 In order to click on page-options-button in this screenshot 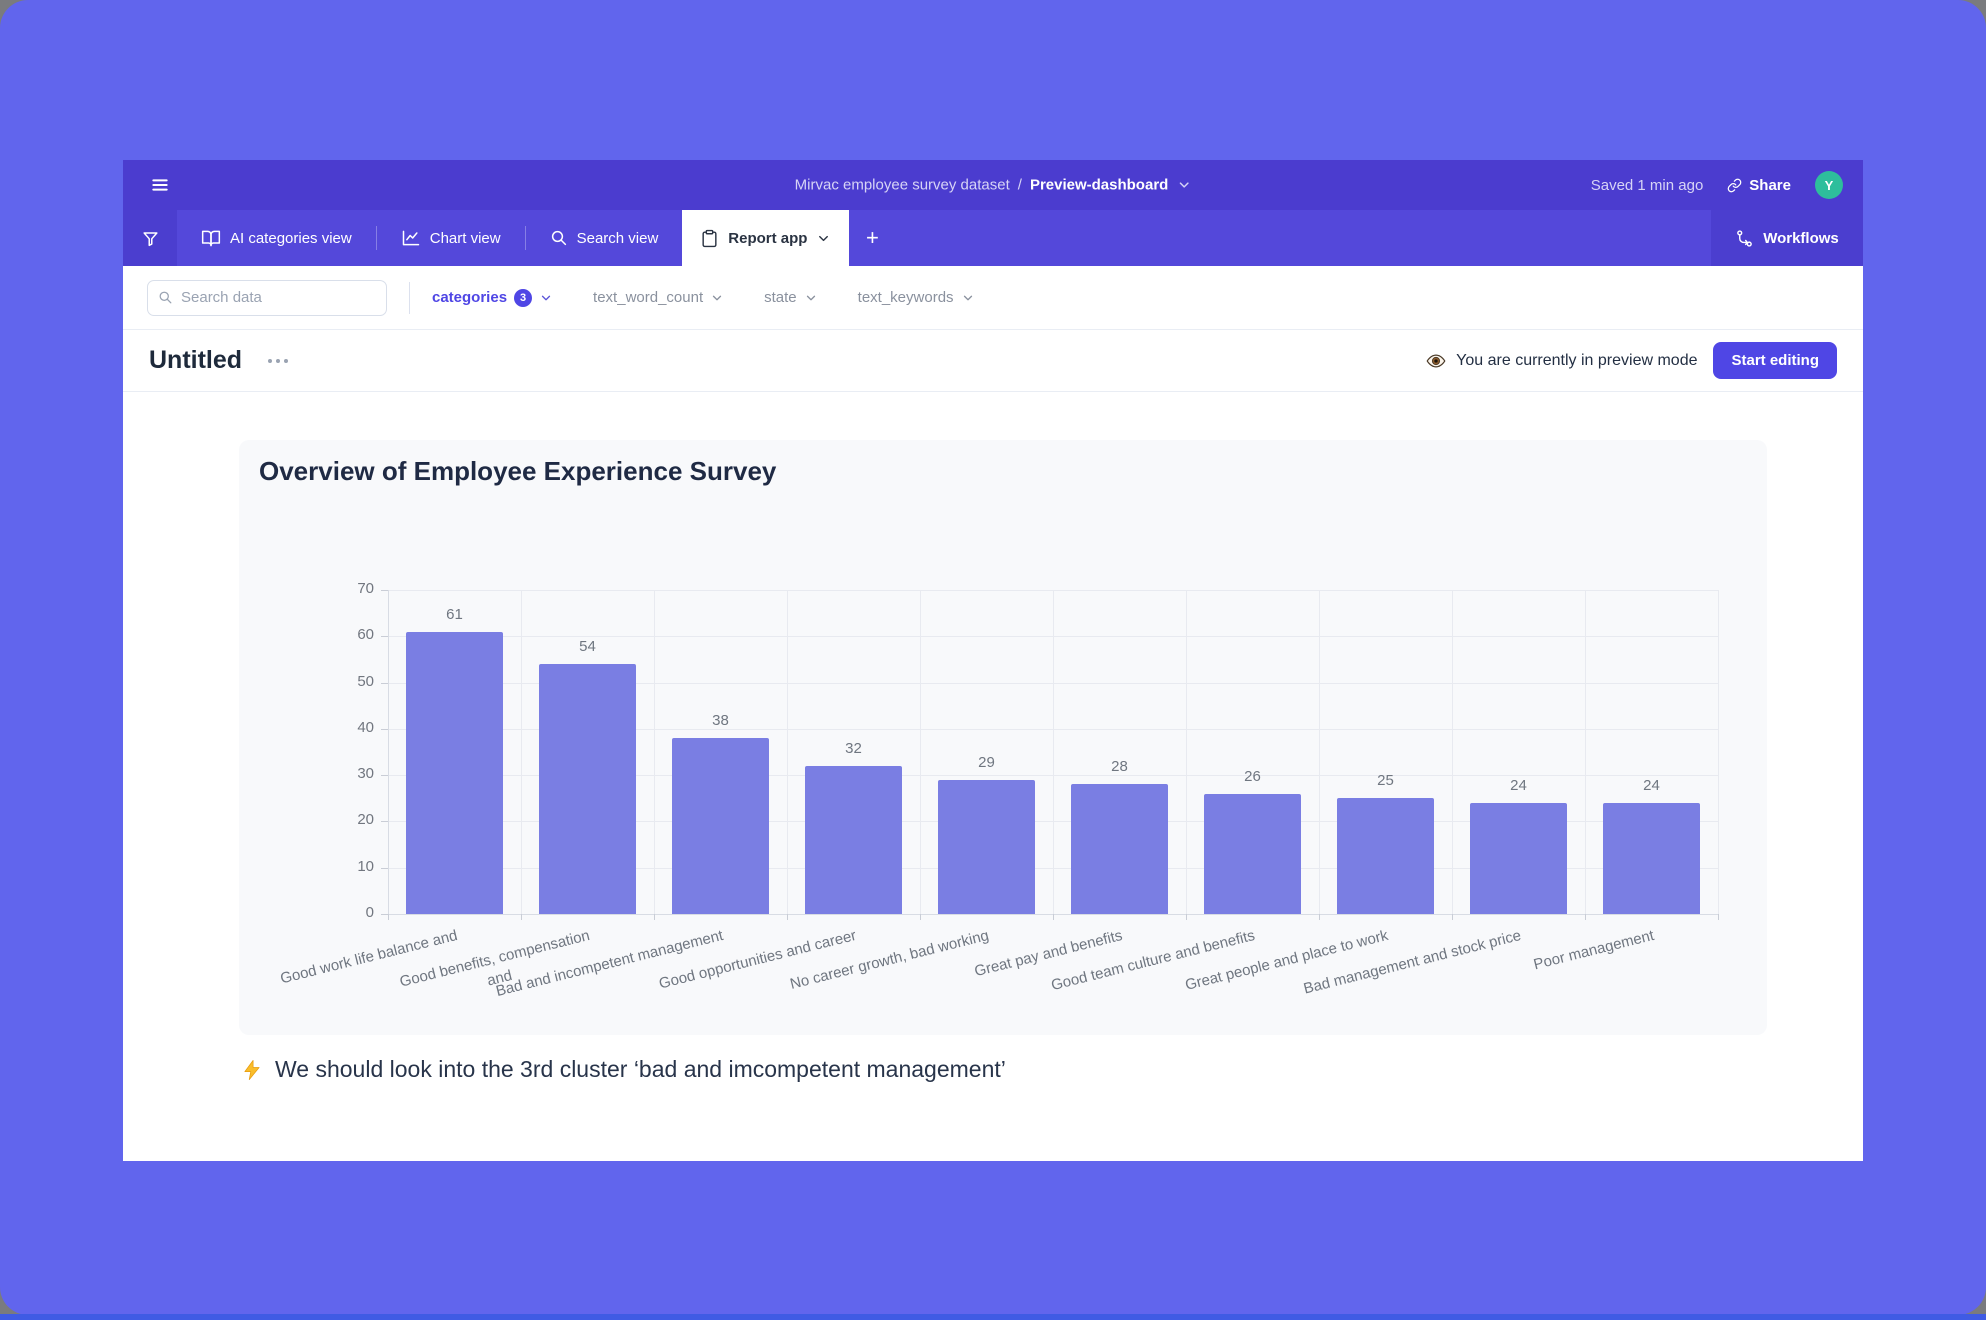, I will do `click(278, 360)`.